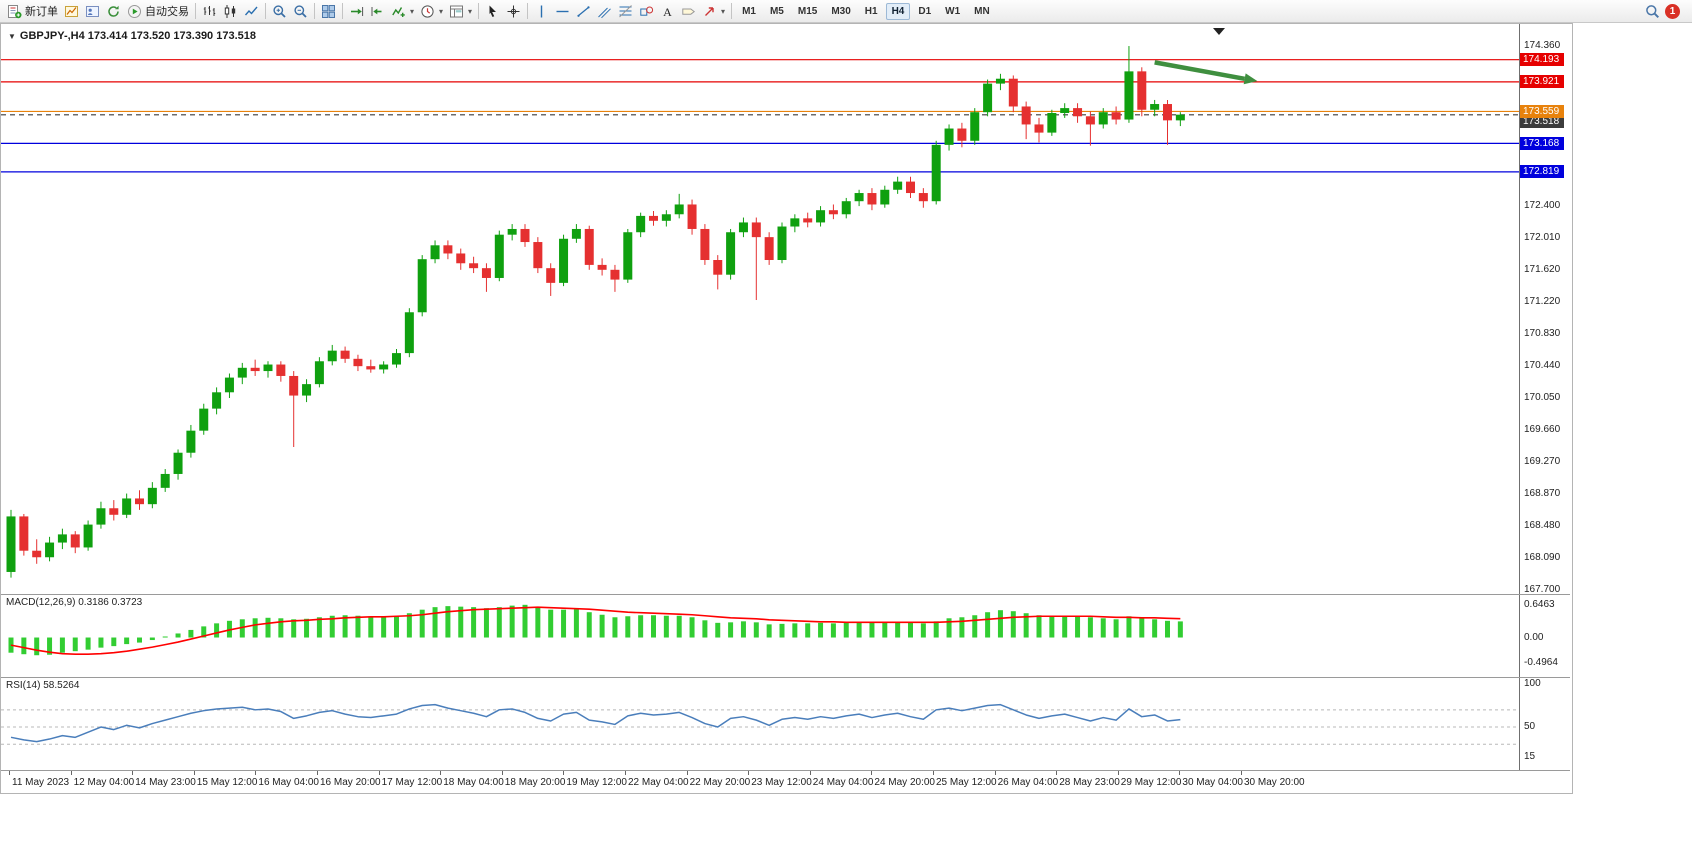 Image resolution: width=1692 pixels, height=864 pixels. Describe the element at coordinates (32, 11) in the screenshot. I see `new-order-button: 新订单` at that location.